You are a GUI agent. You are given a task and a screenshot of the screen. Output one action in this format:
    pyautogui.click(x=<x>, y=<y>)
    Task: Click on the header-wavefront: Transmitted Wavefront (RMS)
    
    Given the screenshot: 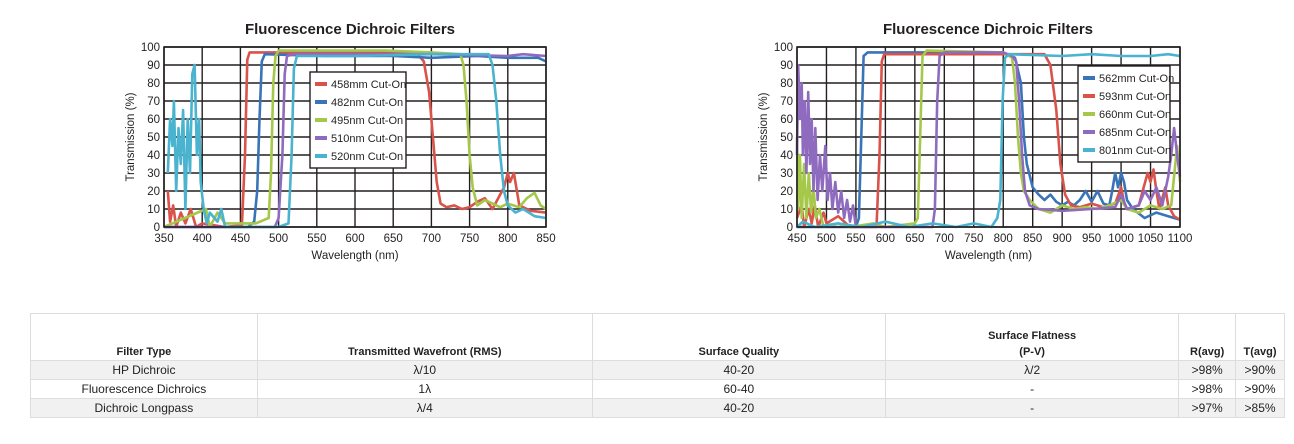 What is the action you would take?
    pyautogui.click(x=424, y=337)
    